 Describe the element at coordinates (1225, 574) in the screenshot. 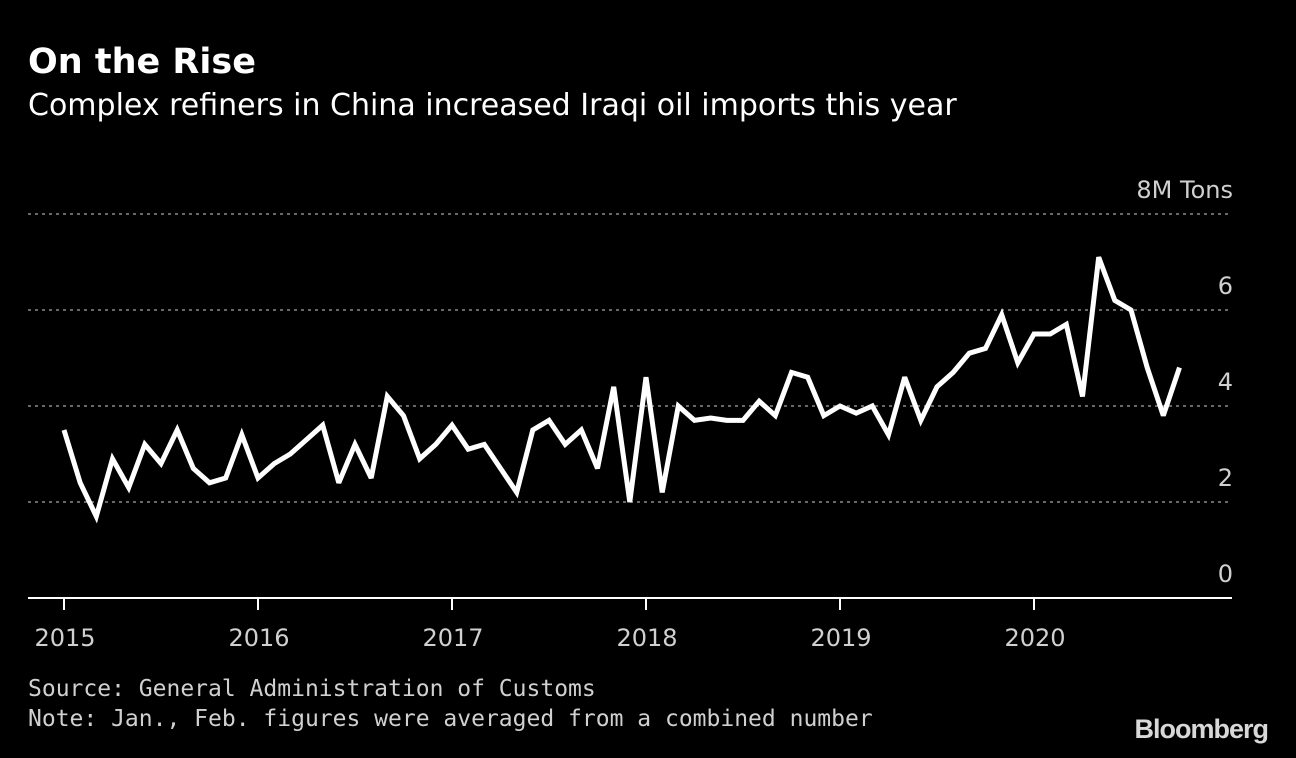

I see `y-tick-label: 0` at that location.